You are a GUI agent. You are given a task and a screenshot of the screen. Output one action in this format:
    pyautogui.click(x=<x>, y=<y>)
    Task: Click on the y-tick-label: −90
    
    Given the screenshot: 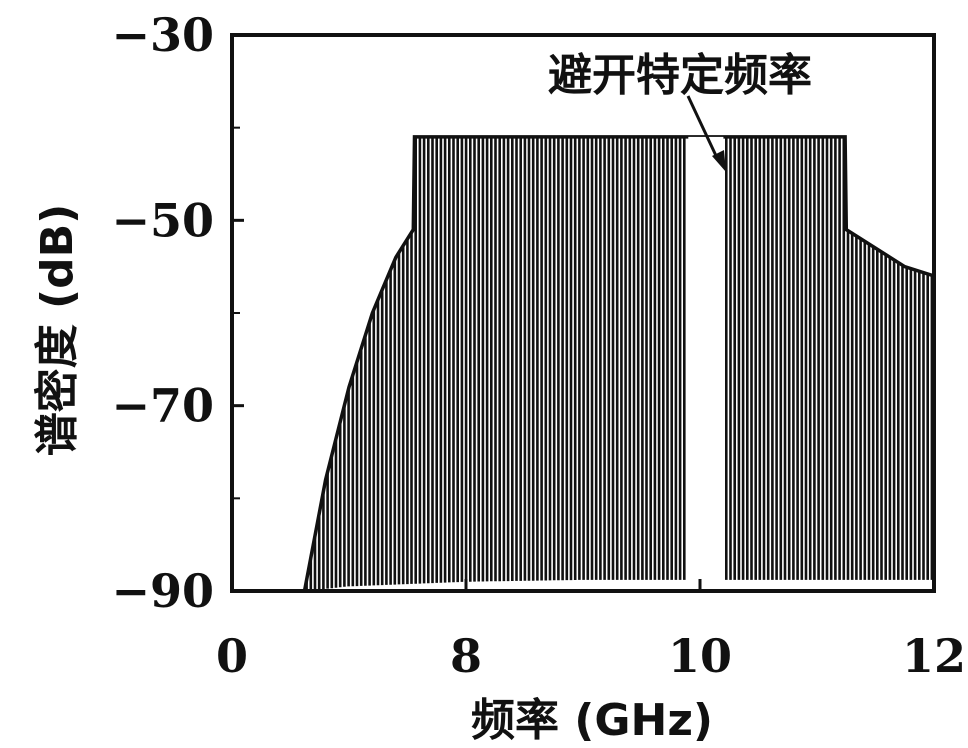 What is the action you would take?
    pyautogui.click(x=162, y=591)
    